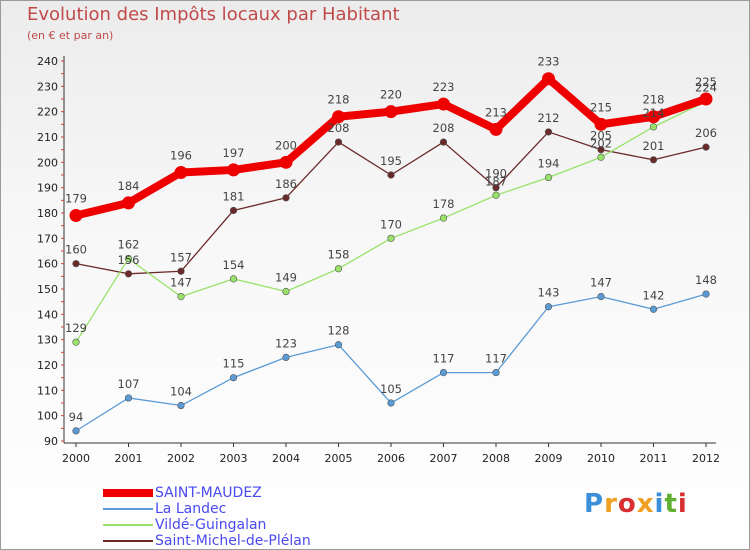 The width and height of the screenshot is (750, 550). Describe the element at coordinates (47, 238) in the screenshot. I see `y-tick-label: 170` at that location.